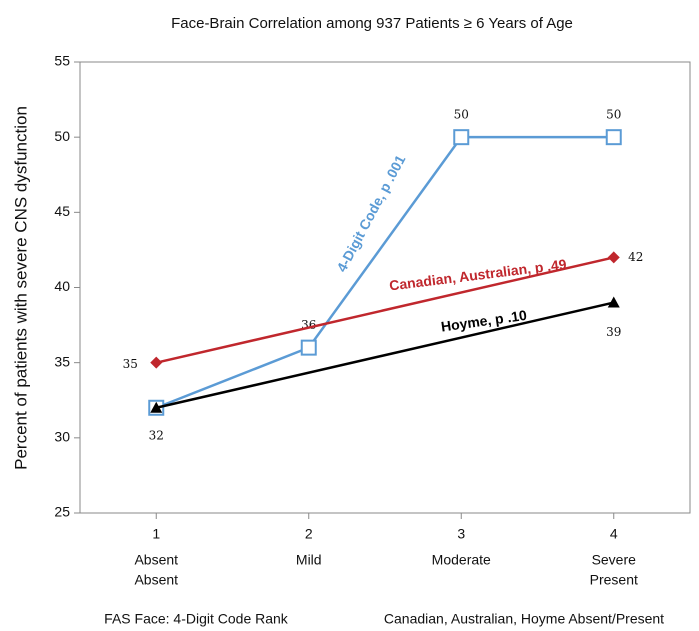 The height and width of the screenshot is (631, 699). Describe the element at coordinates (635, 257) in the screenshot. I see `data-label: 42` at that location.